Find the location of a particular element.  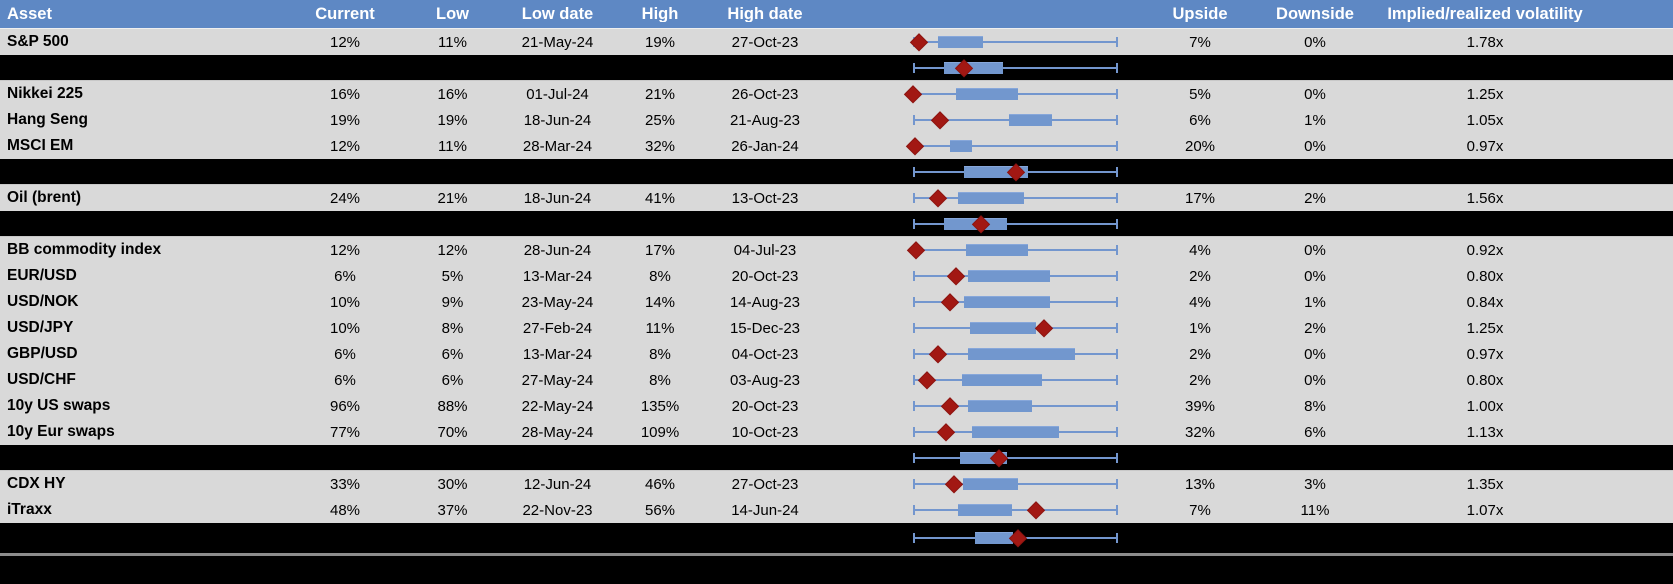

high-value: 17% is located at coordinates (660, 250).